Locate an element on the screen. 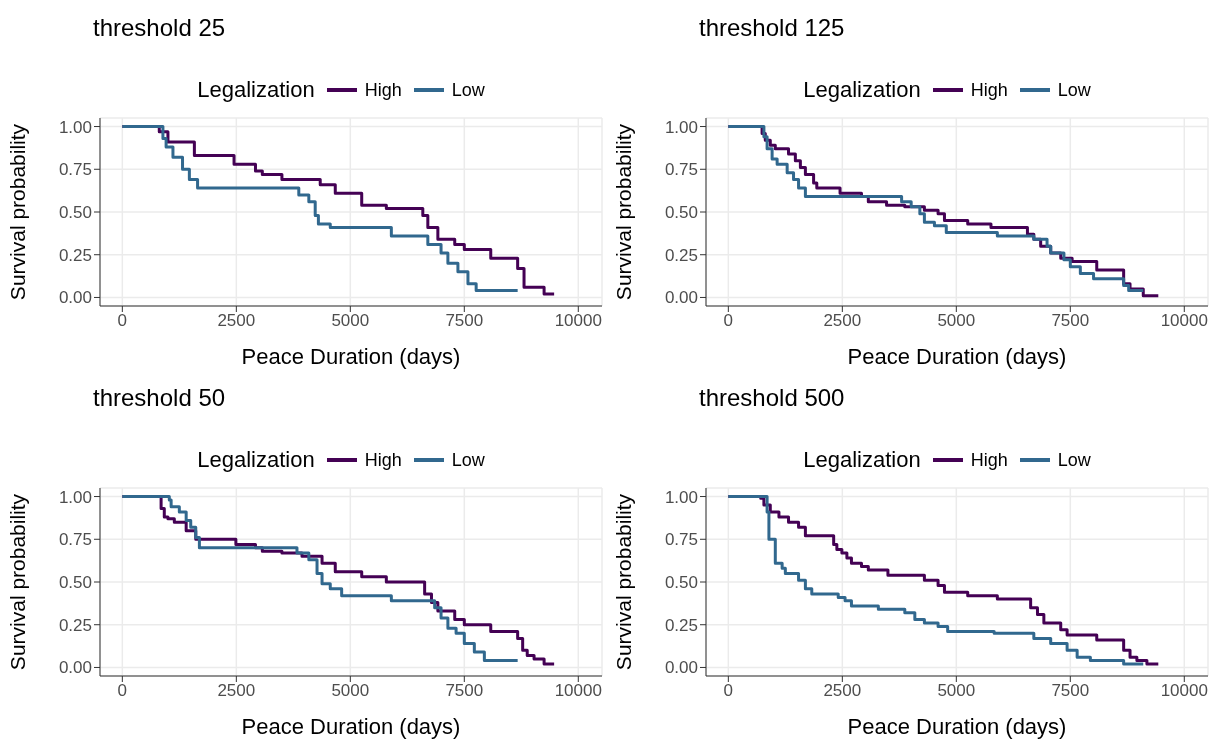 The height and width of the screenshot is (747, 1232). chart-title: threshold 50 is located at coordinates (159, 398).